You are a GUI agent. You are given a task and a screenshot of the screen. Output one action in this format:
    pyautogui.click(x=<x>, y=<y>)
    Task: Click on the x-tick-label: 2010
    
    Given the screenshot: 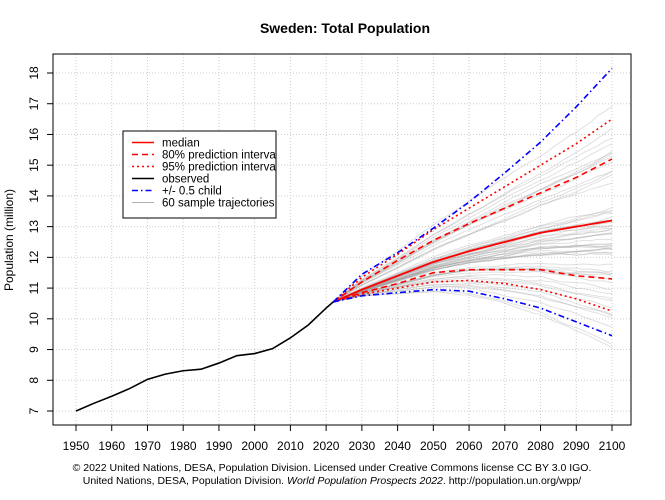 What is the action you would take?
    pyautogui.click(x=290, y=446)
    